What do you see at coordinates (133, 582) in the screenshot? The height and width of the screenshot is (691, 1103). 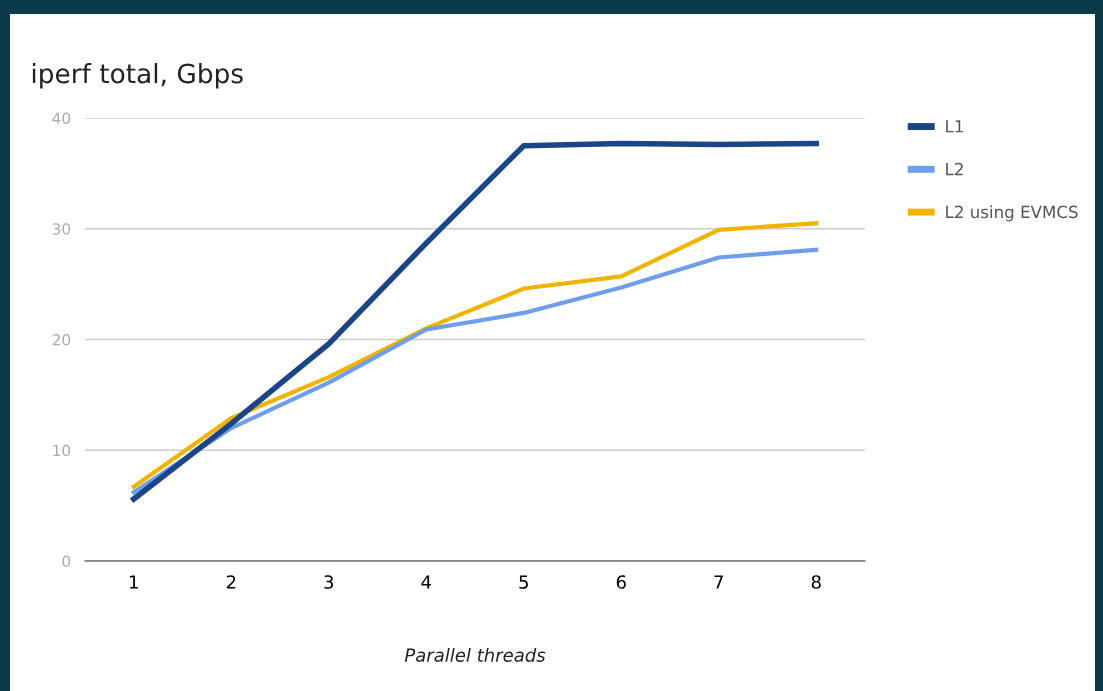 I see `x-tick-label: 1` at bounding box center [133, 582].